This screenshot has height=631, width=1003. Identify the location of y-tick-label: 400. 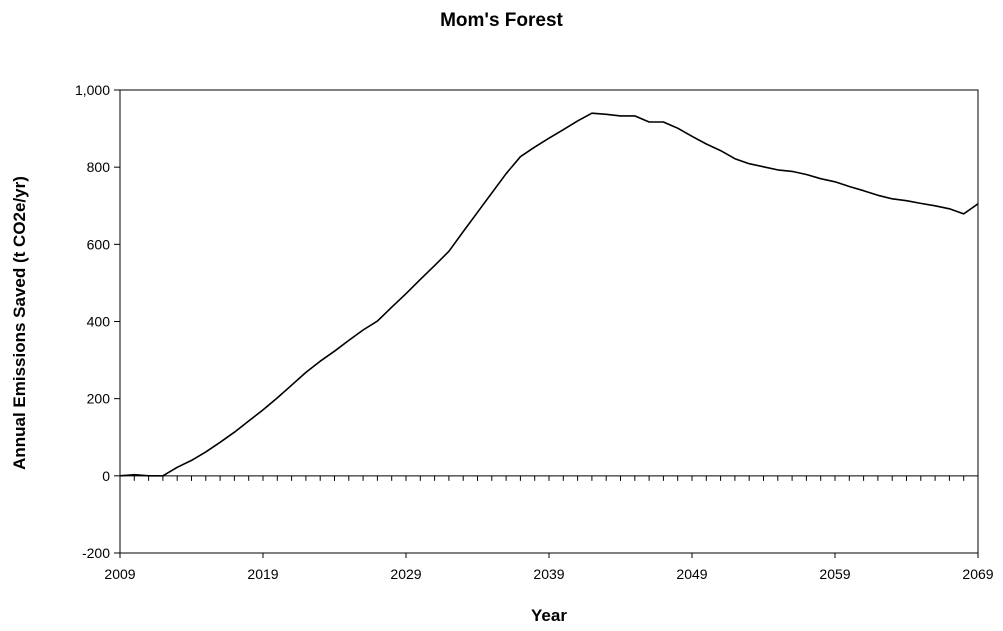
(99, 322).